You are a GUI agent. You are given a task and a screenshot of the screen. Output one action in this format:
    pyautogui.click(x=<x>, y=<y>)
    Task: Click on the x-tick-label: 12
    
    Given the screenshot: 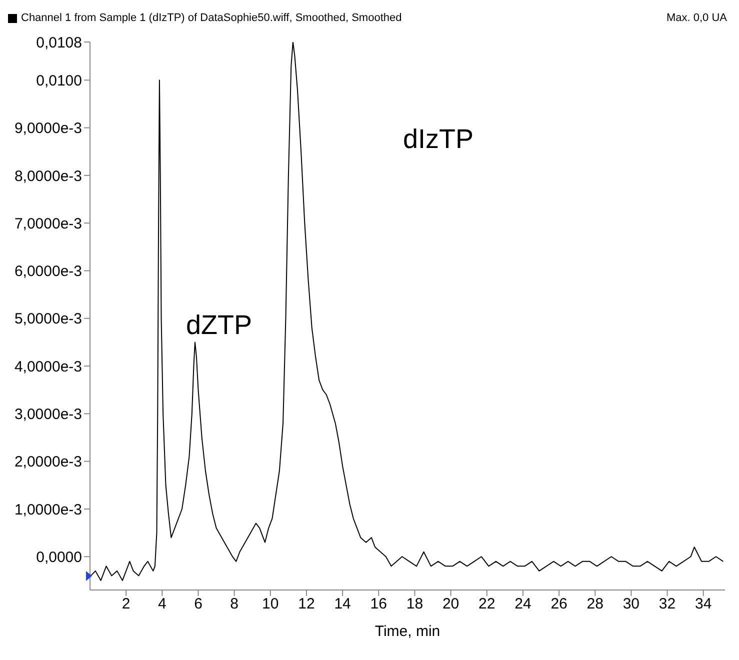 What is the action you would take?
    pyautogui.click(x=306, y=604)
    